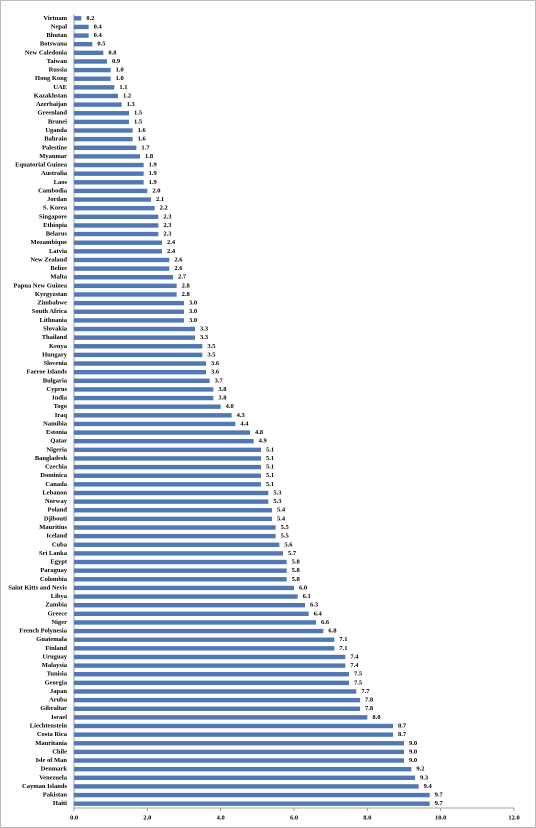 This screenshot has height=828, width=536. Describe the element at coordinates (160, 199) in the screenshot. I see `value-label: 2.1` at that location.